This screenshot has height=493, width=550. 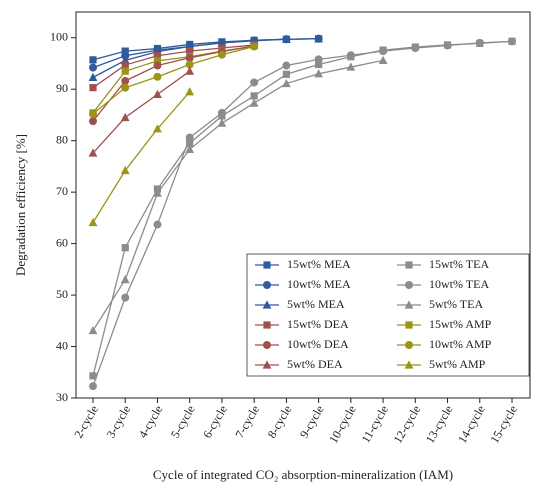 What do you see at coordinates (319, 264) in the screenshot?
I see `legend-label: 15wt% MEA` at bounding box center [319, 264].